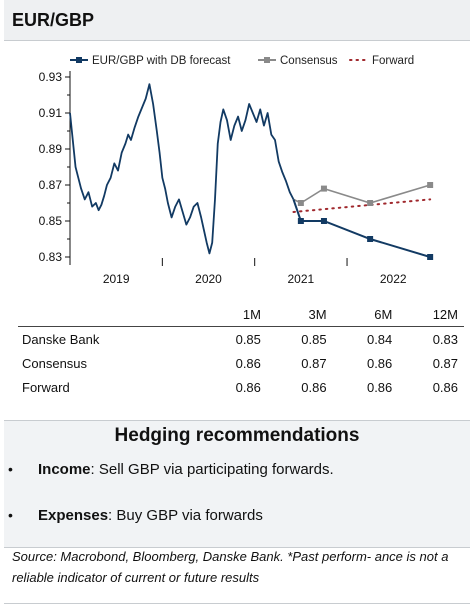  What do you see at coordinates (361, 228) in the screenshot?
I see `series-line-db-forecast` at bounding box center [361, 228].